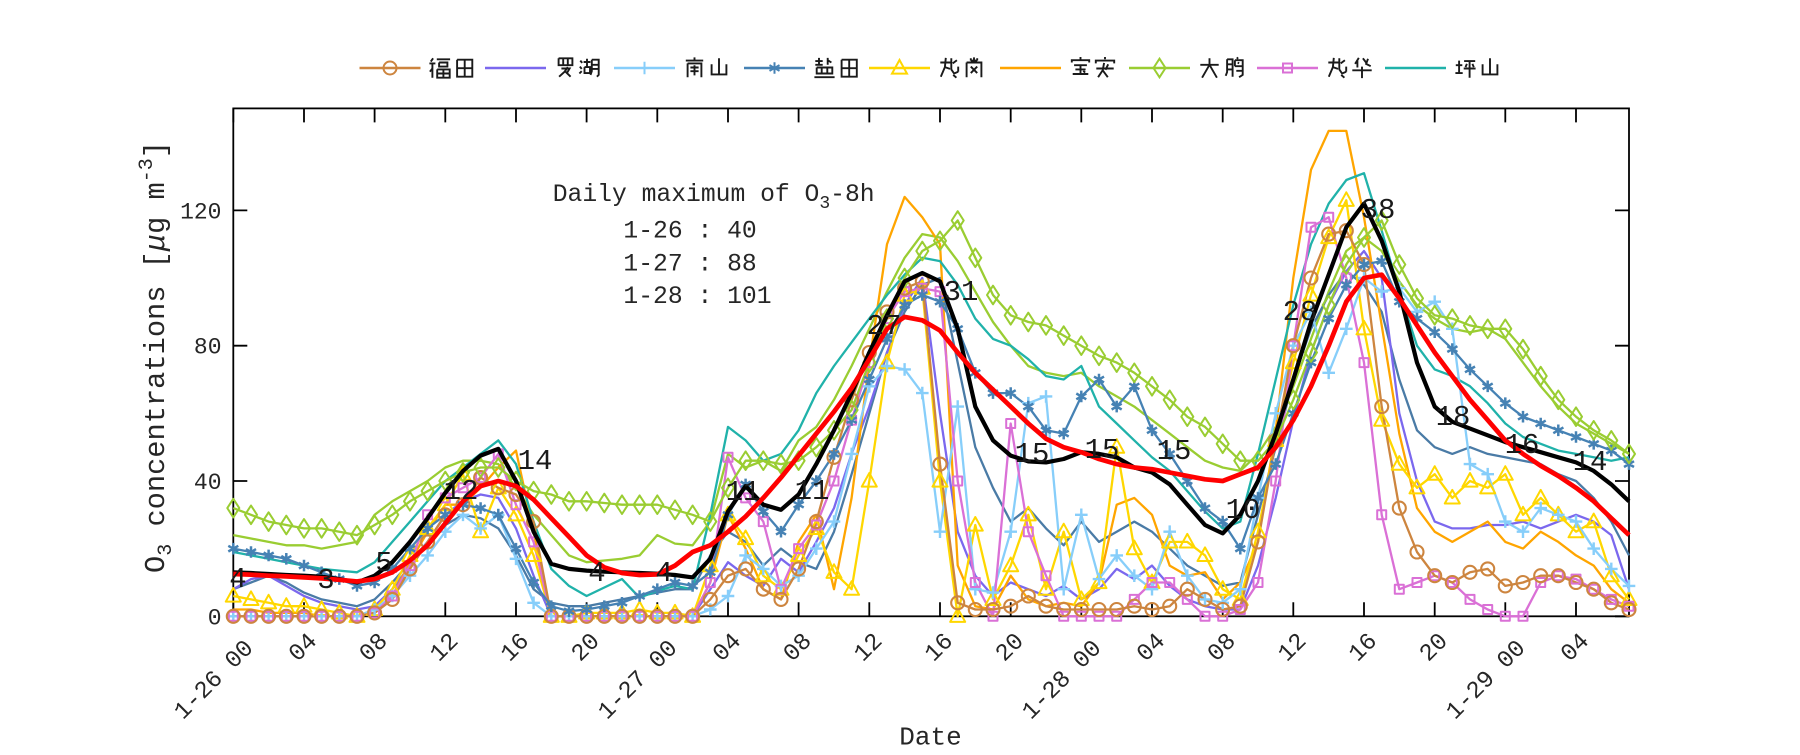 The image size is (1800, 755). Describe the element at coordinates (383, 563) in the screenshot. I see `svg-text: 5` at that location.